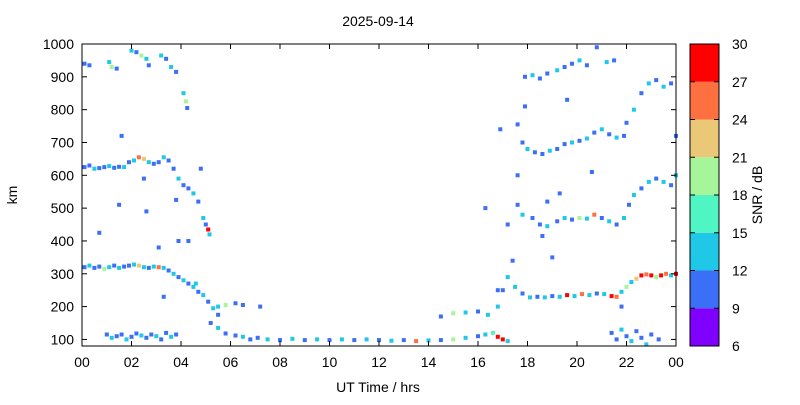 Image resolution: width=800 pixels, height=405 pixels. Describe the element at coordinates (740, 157) in the screenshot. I see `colorbar-tick-label: 21` at that location.